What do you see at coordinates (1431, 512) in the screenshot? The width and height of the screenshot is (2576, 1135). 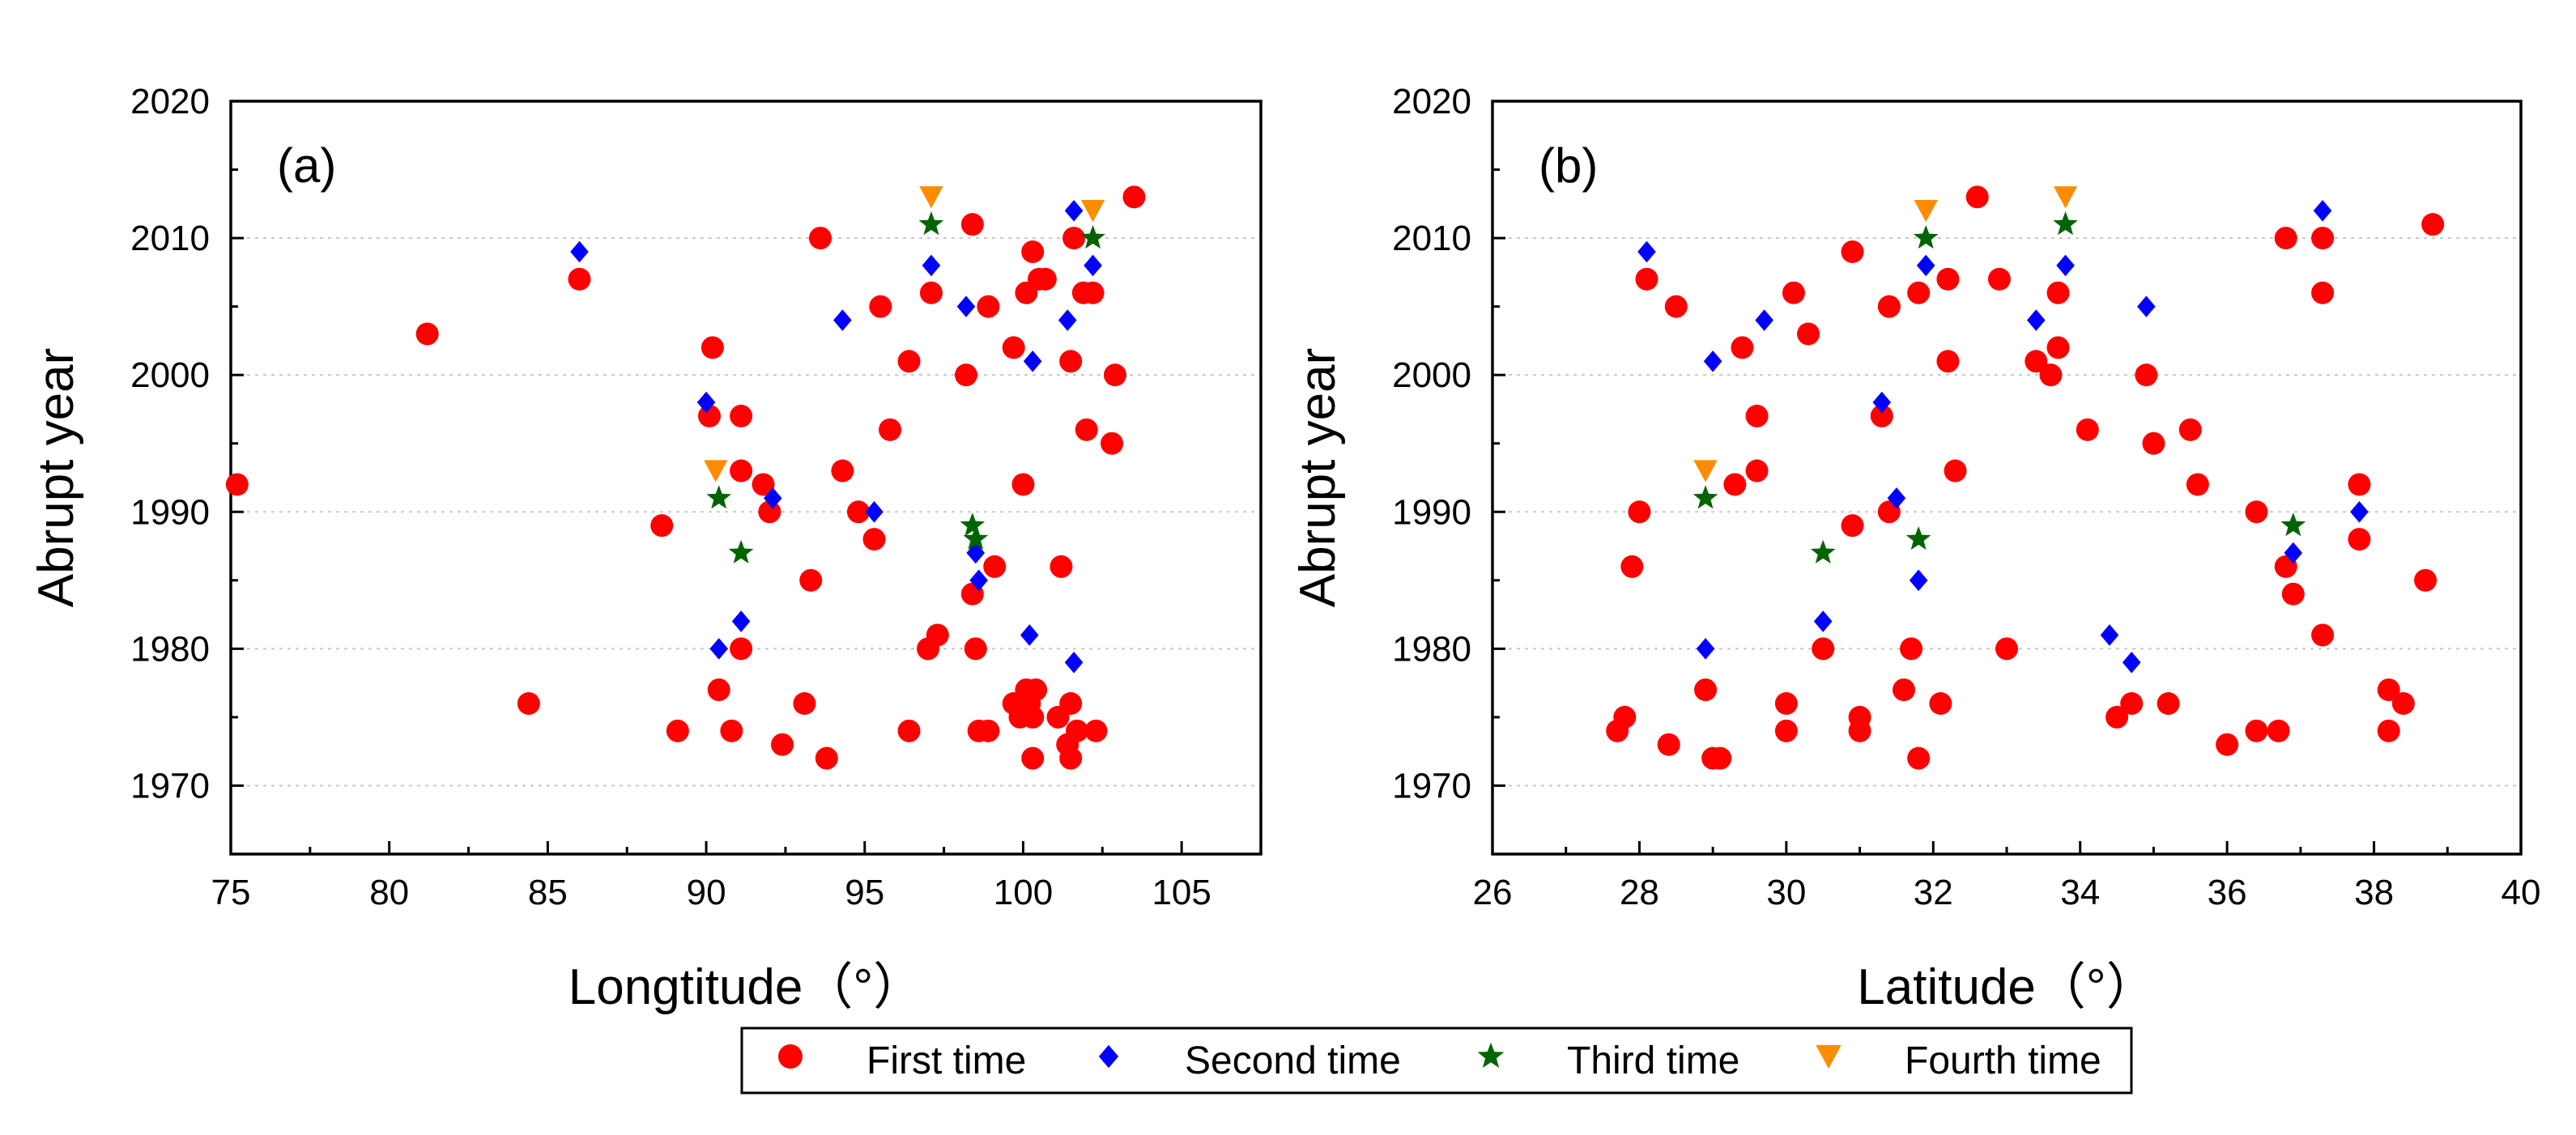 I see `y-tick-label: 1990` at bounding box center [1431, 512].